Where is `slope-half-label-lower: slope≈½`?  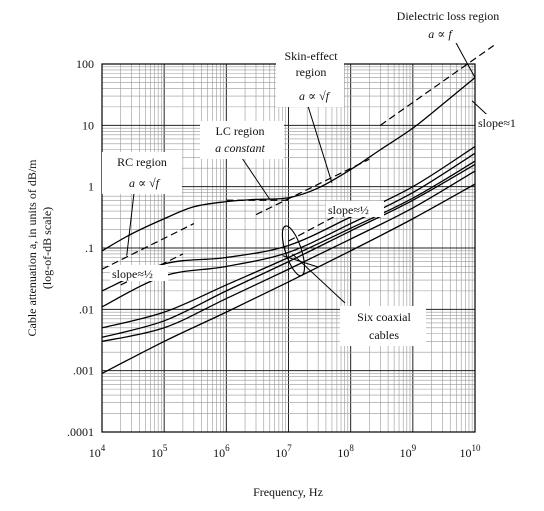 slope-half-label-lower: slope≈½ is located at coordinates (132, 274).